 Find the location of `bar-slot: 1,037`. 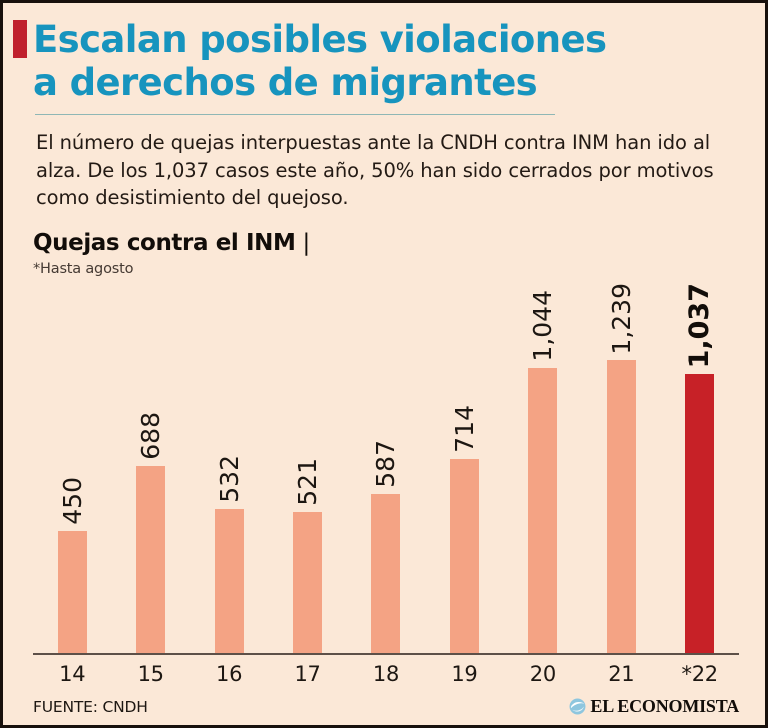

bar-slot: 1,037 is located at coordinates (700, 469).